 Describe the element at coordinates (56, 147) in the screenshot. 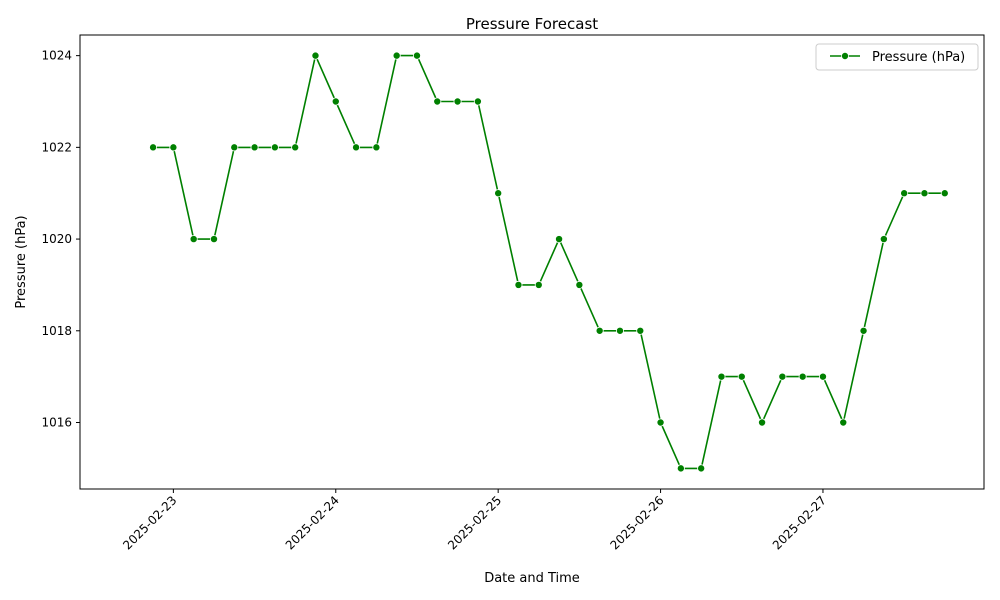

I see `y-tick-label: 1022` at that location.